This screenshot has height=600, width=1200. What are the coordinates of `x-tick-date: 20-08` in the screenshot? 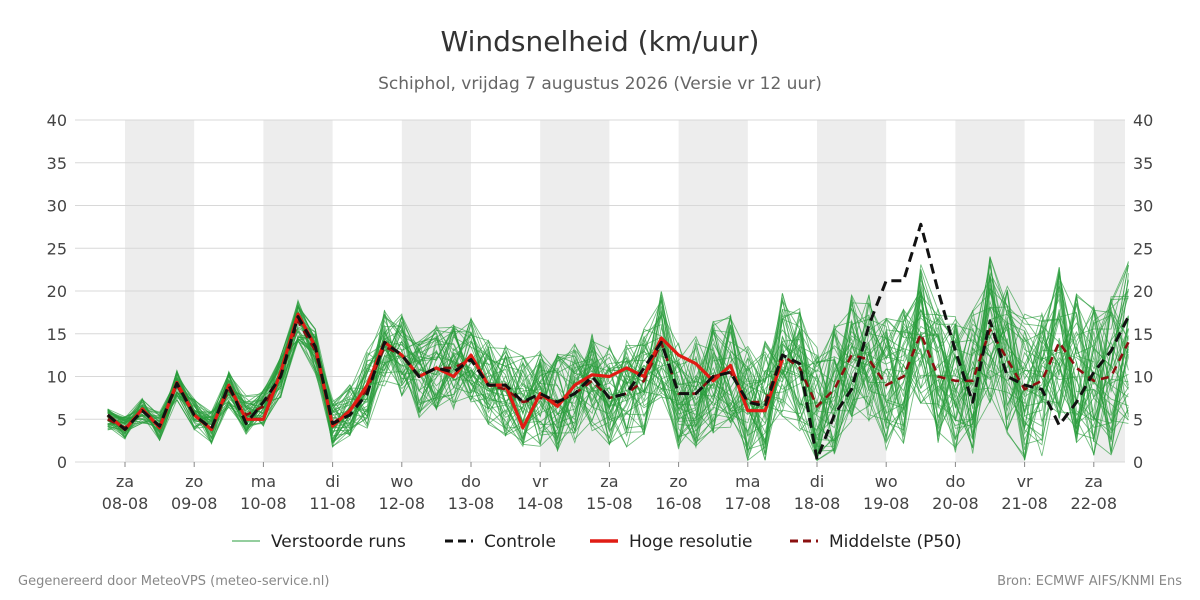 It's located at (955, 503).